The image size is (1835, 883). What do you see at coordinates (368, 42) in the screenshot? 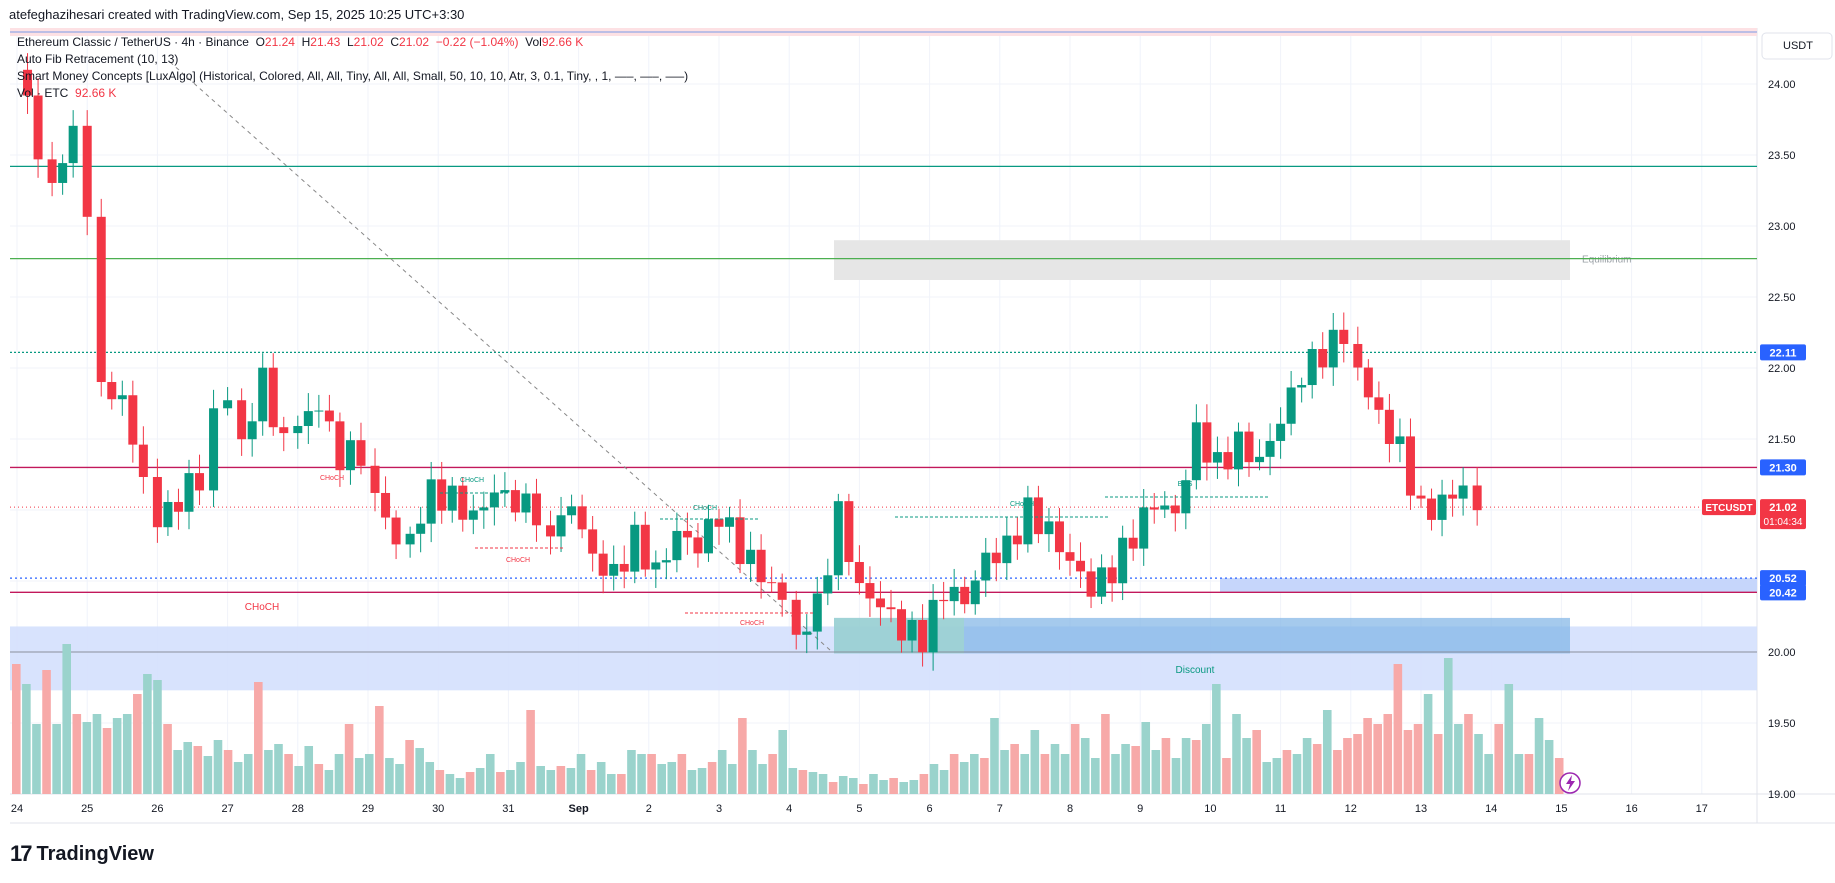
I see `legend-low: 21.02` at bounding box center [368, 42].